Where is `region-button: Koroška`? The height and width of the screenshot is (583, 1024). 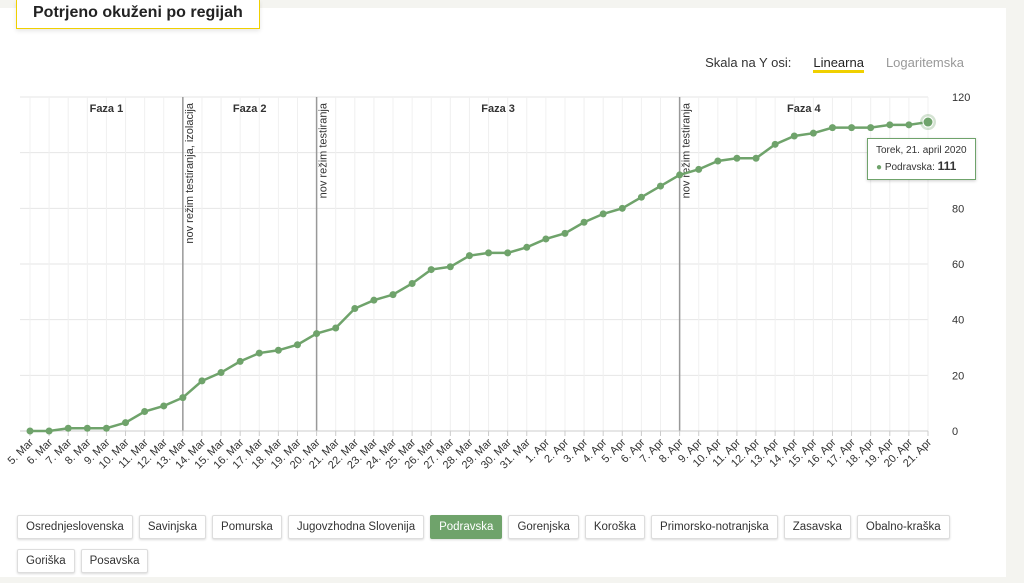
region-button: Koroška is located at coordinates (615, 527).